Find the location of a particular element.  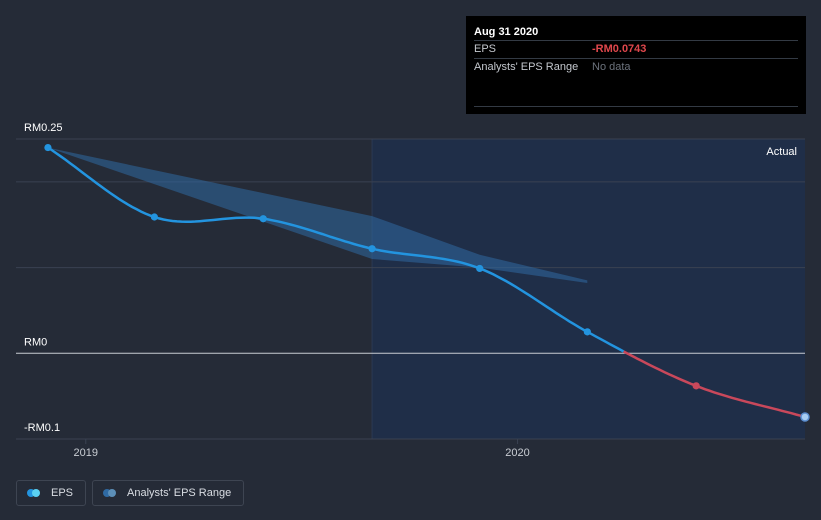

y-axis-labels: RM0.25 RM0 -RM0.1 is located at coordinates (43, 278).